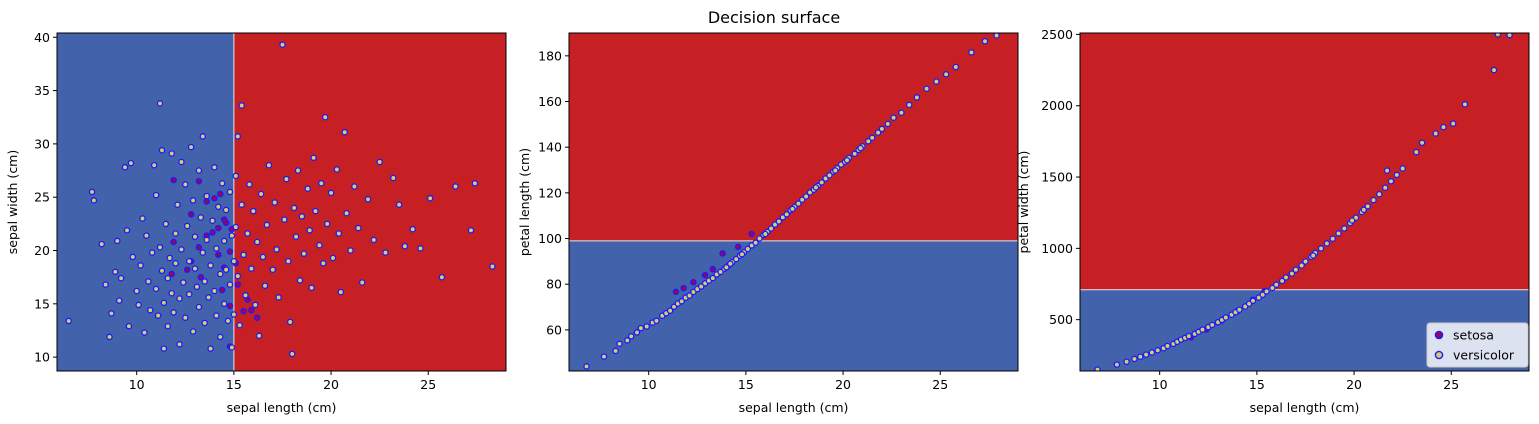 Image resolution: width=1539 pixels, height=424 pixels. What do you see at coordinates (524, 202) in the screenshot?
I see `y-axis-label: petal length (cm)` at bounding box center [524, 202].